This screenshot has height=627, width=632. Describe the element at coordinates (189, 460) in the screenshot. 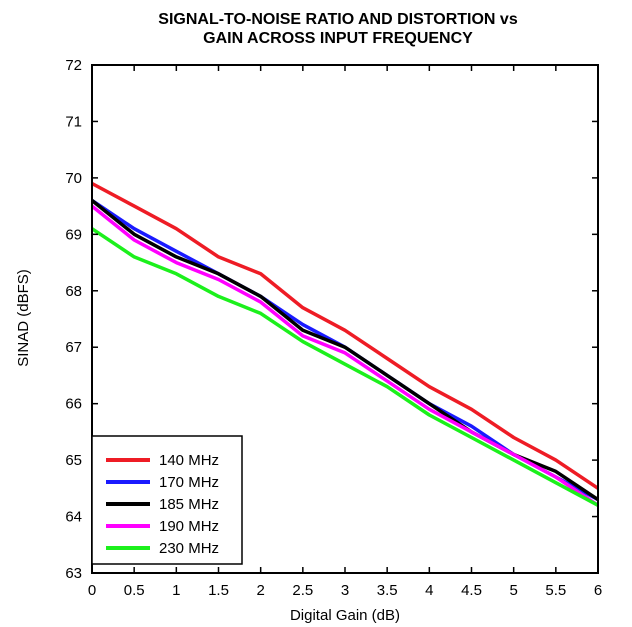

I see `legend-label-140-mhz: 140 MHz` at that location.